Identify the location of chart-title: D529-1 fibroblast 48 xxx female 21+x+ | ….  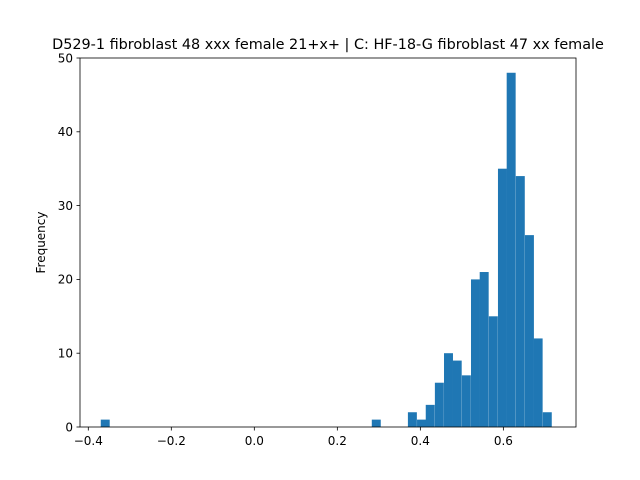
(328, 45).